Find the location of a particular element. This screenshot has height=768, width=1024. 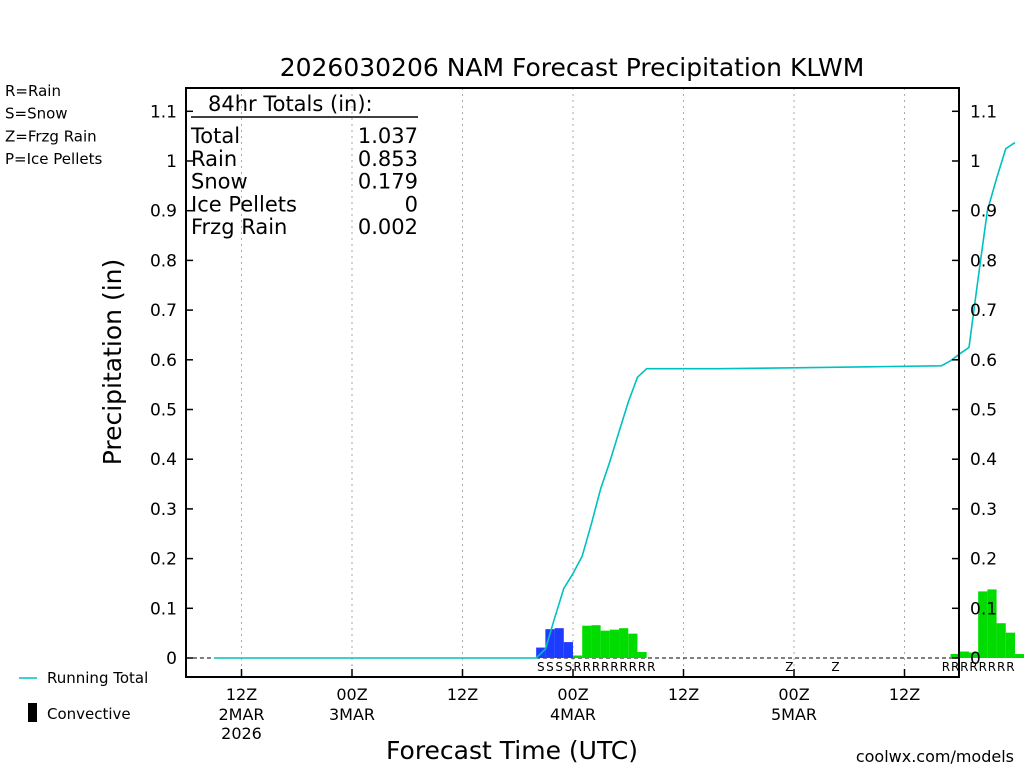

totals-row-label: Rain is located at coordinates (214, 159).